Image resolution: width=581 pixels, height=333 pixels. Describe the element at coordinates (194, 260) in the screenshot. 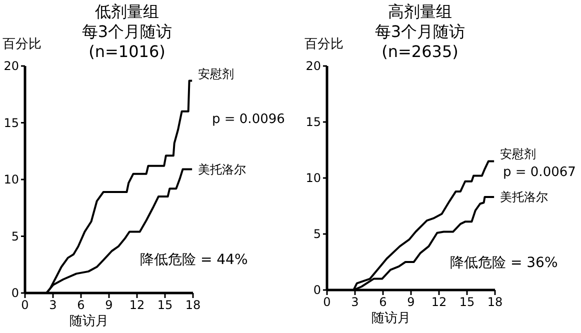

I see `annotation: 降低危险 = 44%` at that location.